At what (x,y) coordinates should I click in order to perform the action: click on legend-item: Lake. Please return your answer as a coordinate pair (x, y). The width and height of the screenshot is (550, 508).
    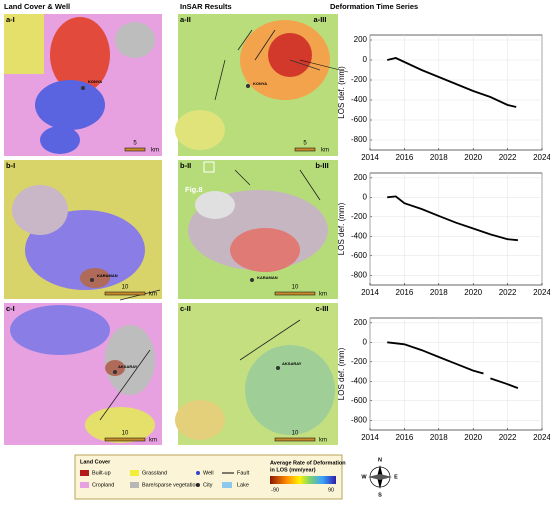
    Looking at the image, I should click on (243, 485).